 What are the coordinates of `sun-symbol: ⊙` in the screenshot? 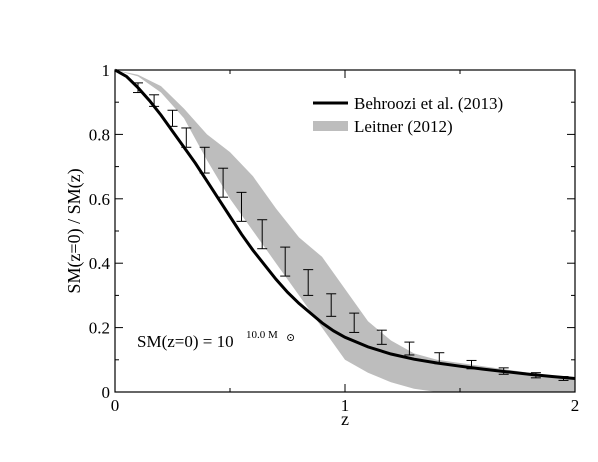 It's located at (290, 338).